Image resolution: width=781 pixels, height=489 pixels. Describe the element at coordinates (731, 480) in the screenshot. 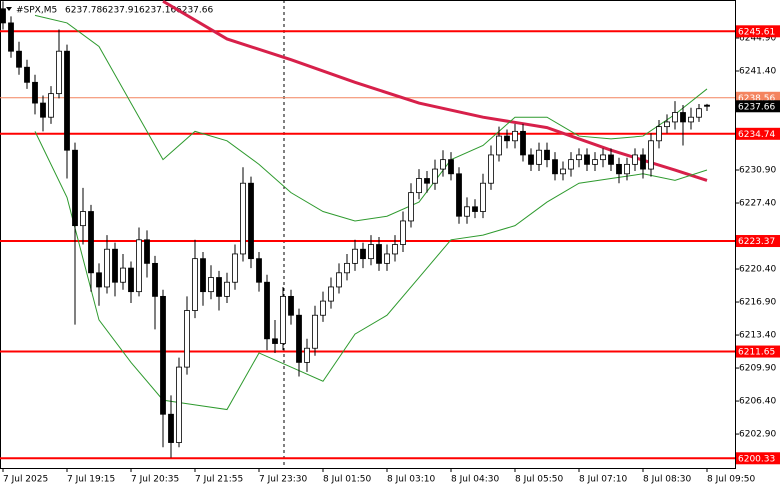

I see `x-tick-label: 8 Jul 09:50` at that location.